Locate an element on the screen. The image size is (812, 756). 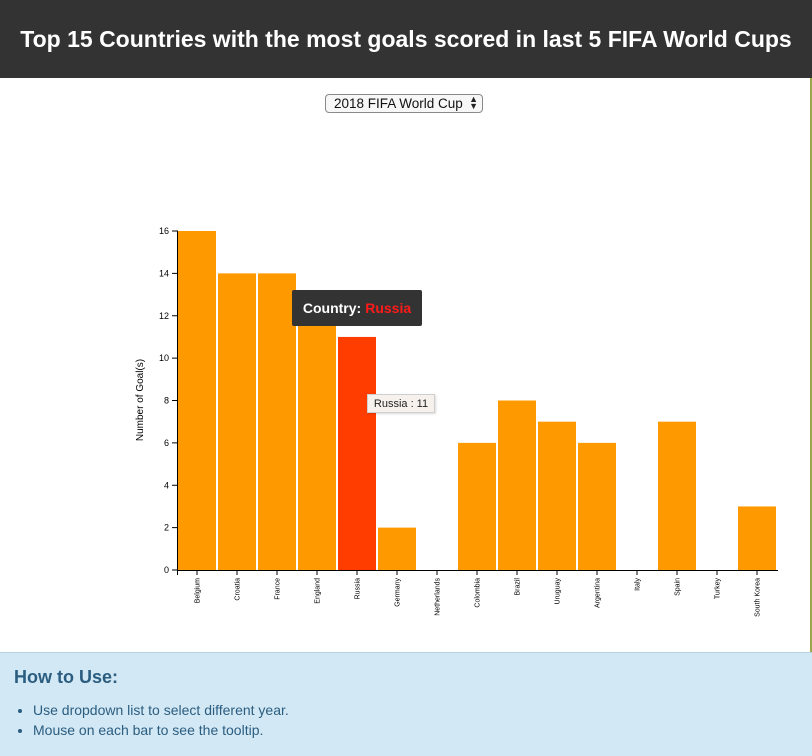
tooltip-country-value: Russia is located at coordinates (388, 308).